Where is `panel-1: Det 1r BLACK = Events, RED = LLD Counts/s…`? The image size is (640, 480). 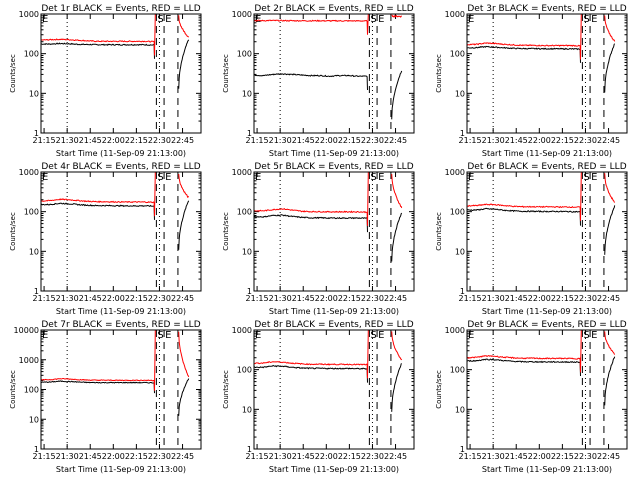 panel-1: Det 1r BLACK = Events, RED = LLD Counts/s… is located at coordinates (105, 81).